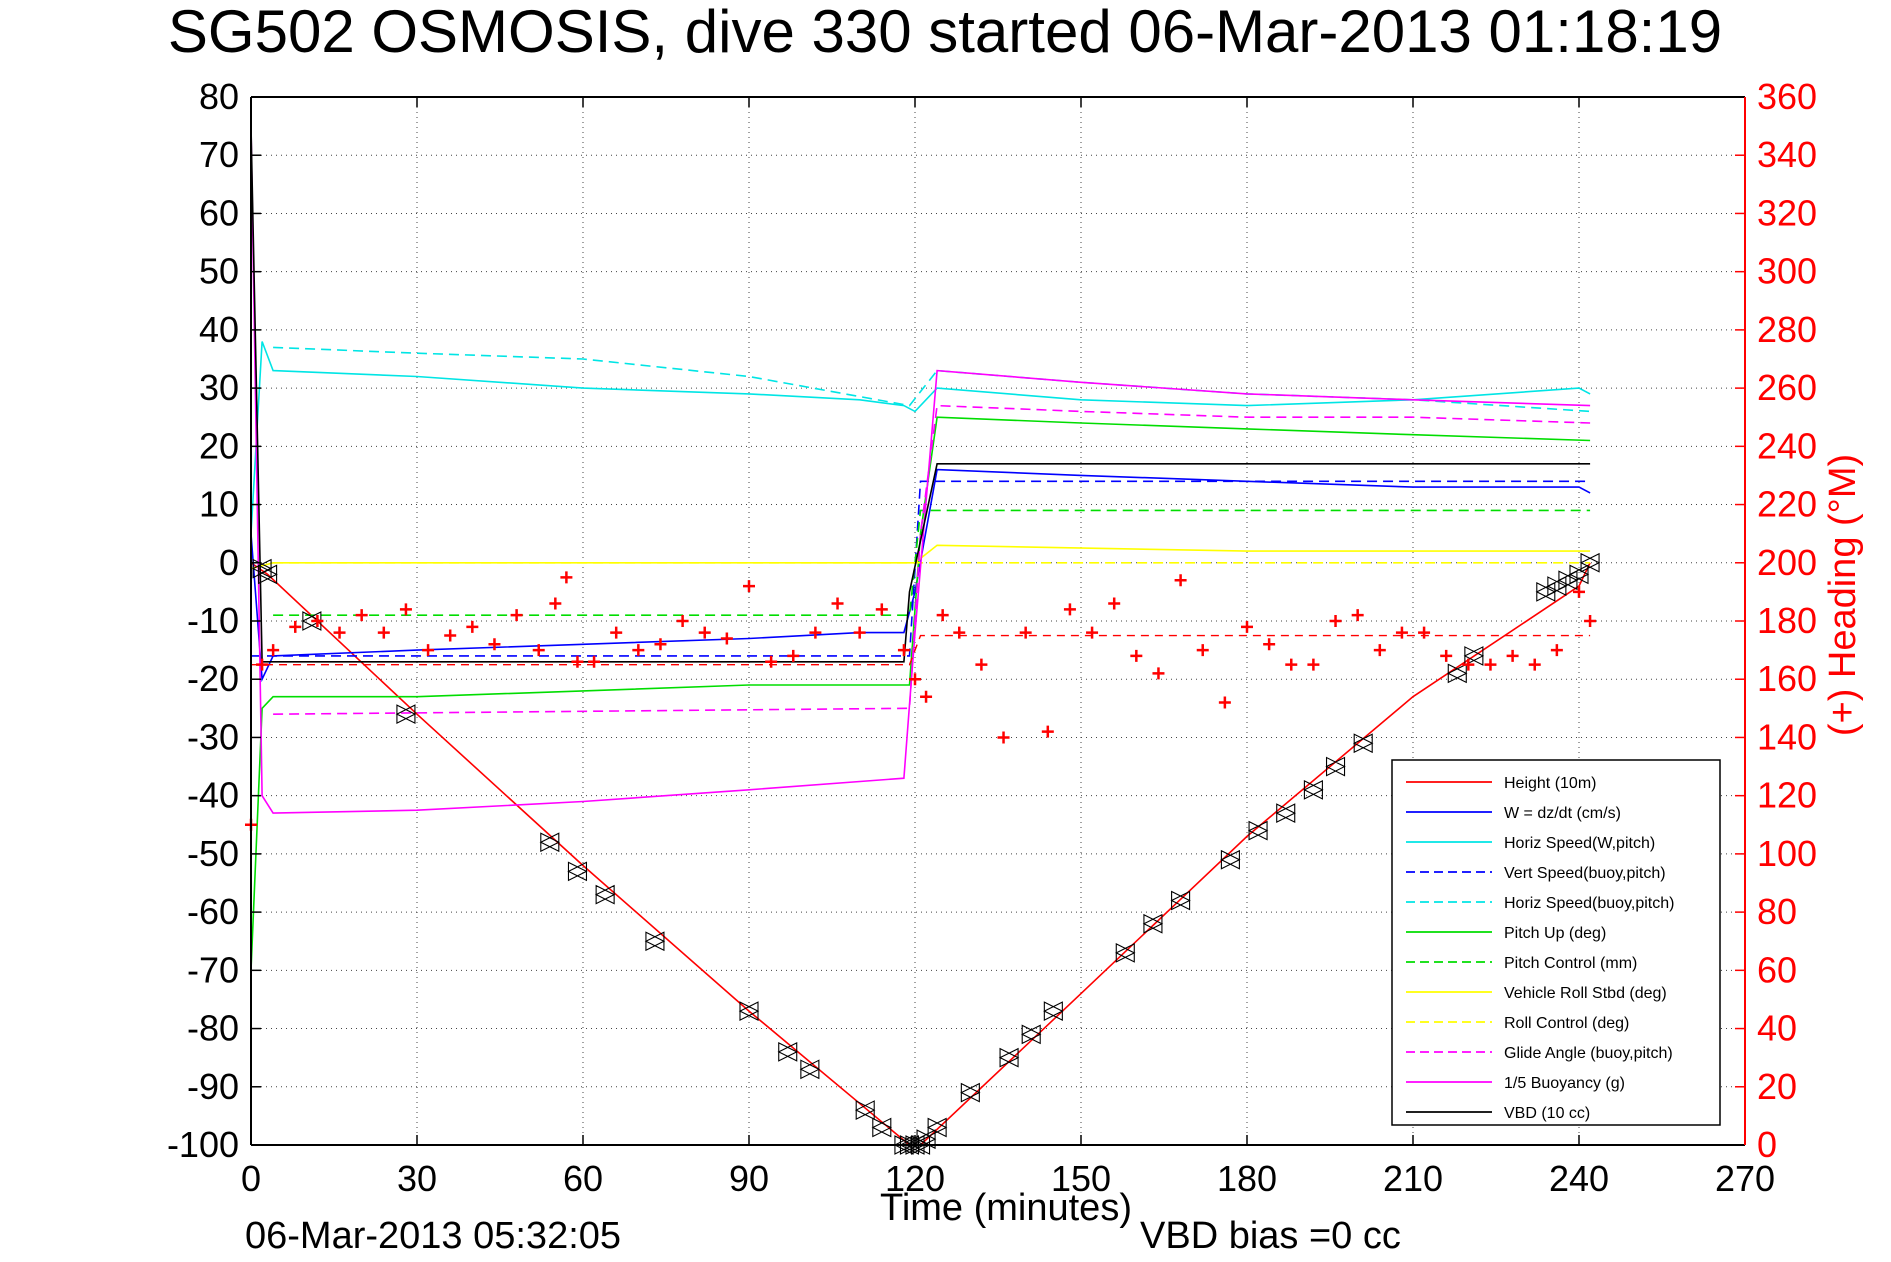 The image size is (1891, 1262). Describe the element at coordinates (1777, 1028) in the screenshot. I see `y2-tick-label: 40` at that location.